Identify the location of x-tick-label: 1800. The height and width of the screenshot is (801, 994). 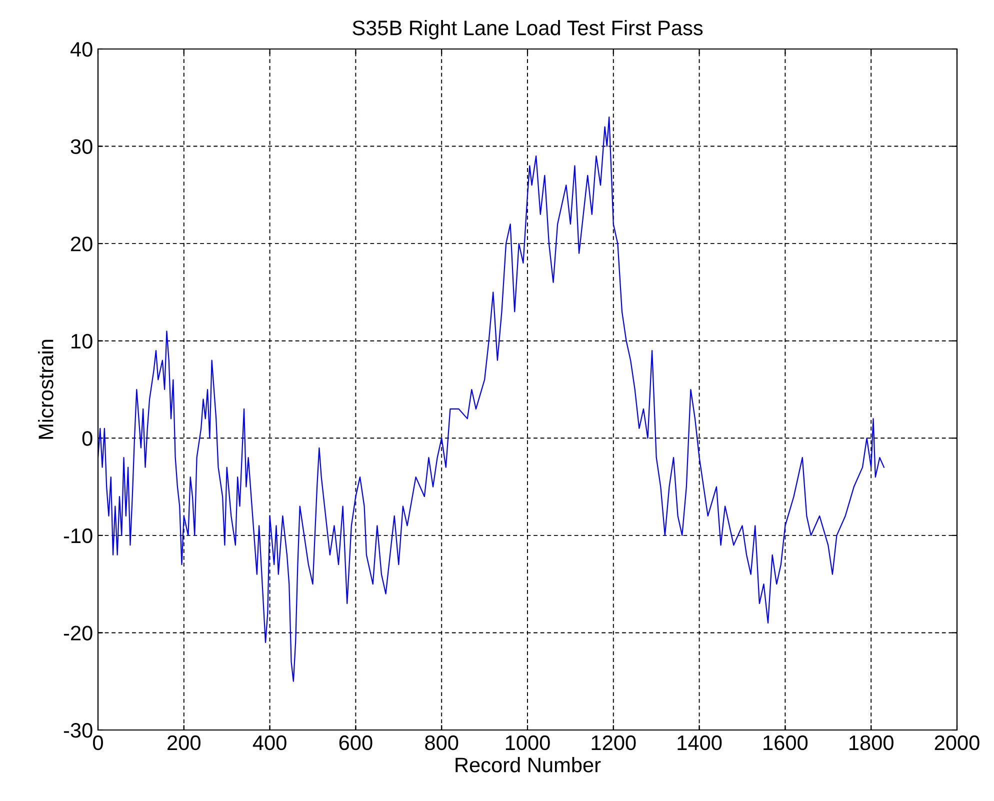
(872, 742).